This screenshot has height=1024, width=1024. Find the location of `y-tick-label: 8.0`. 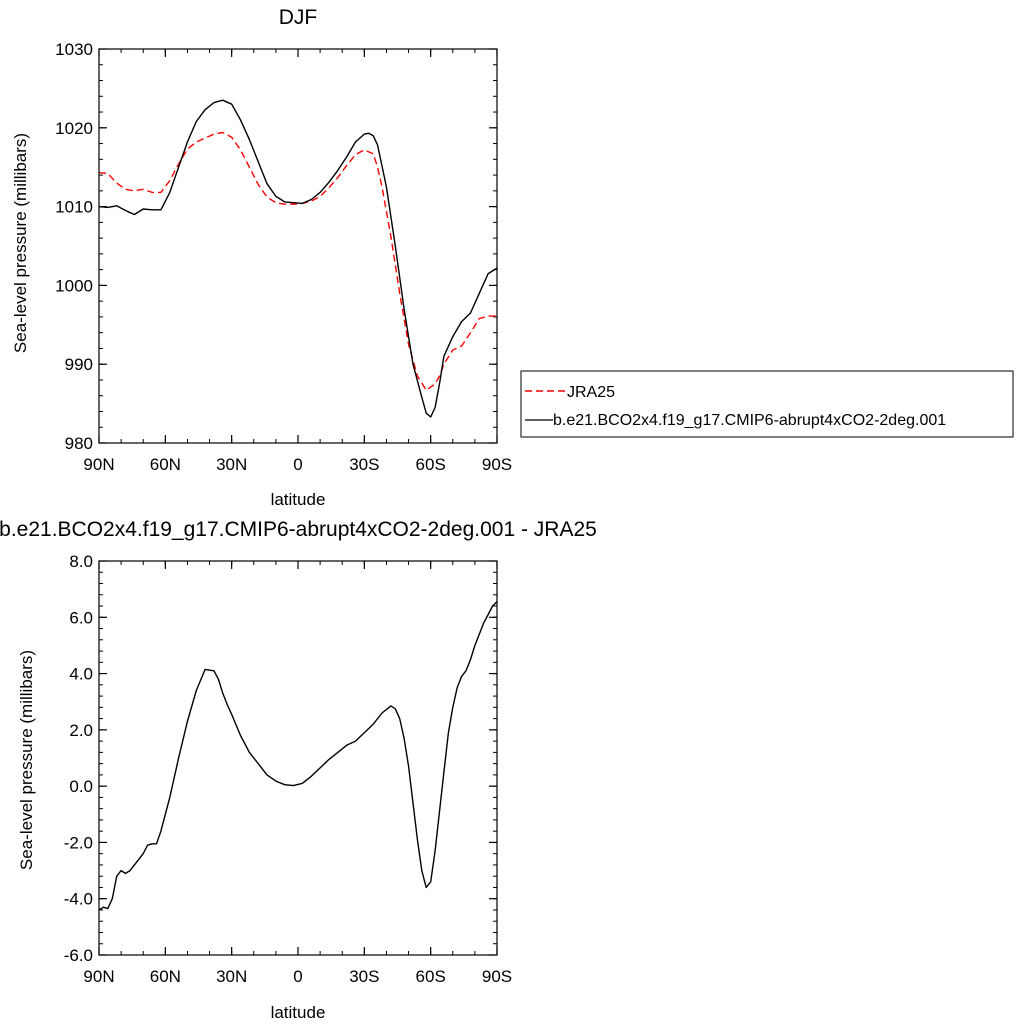

y-tick-label: 8.0 is located at coordinates (81, 561).